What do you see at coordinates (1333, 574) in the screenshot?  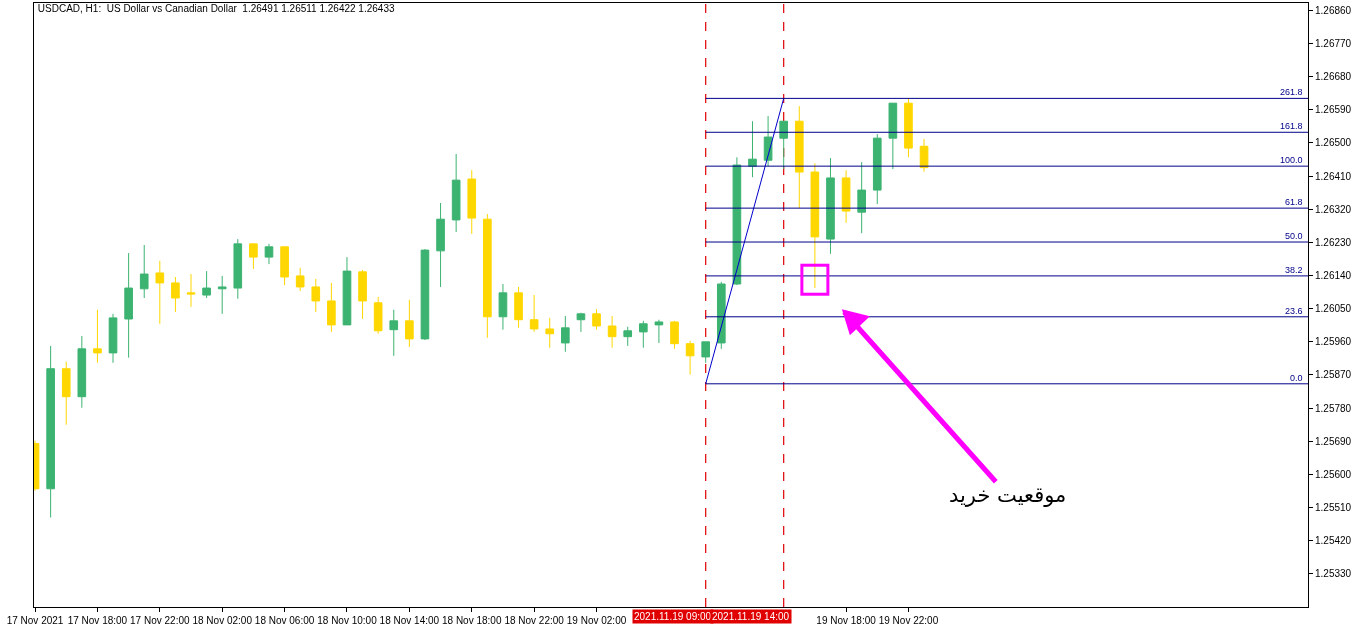 I see `y-tick-label: 1.25330` at bounding box center [1333, 574].